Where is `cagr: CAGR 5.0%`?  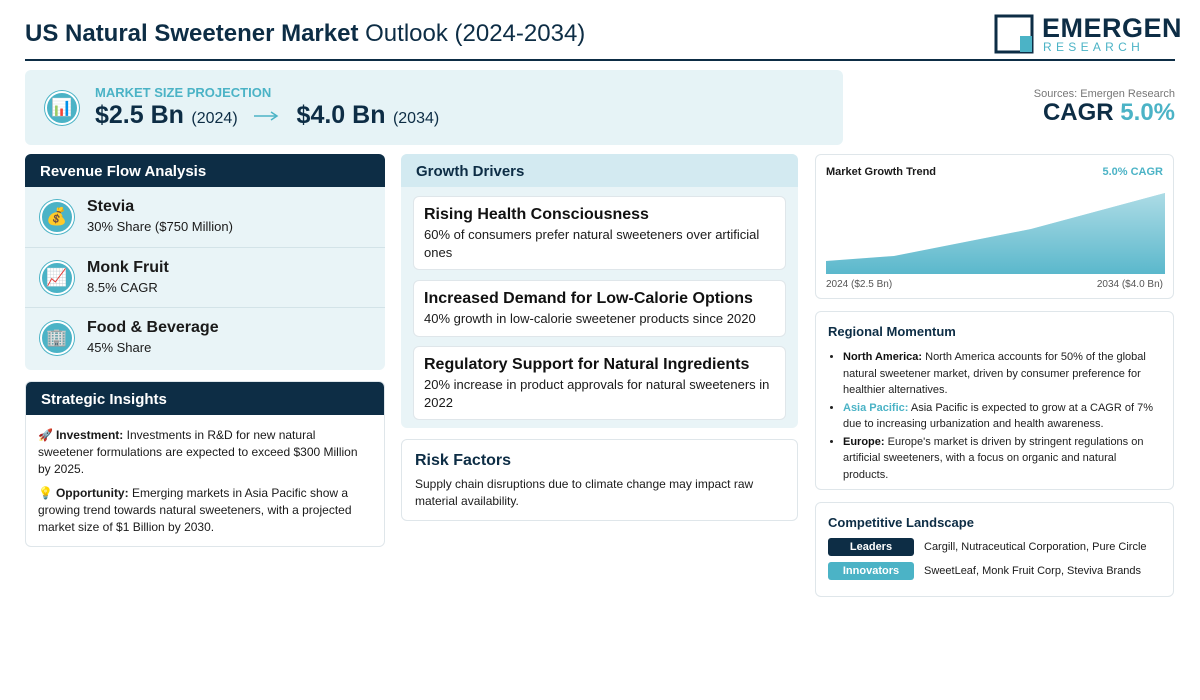 cagr: CAGR 5.0% is located at coordinates (1109, 113).